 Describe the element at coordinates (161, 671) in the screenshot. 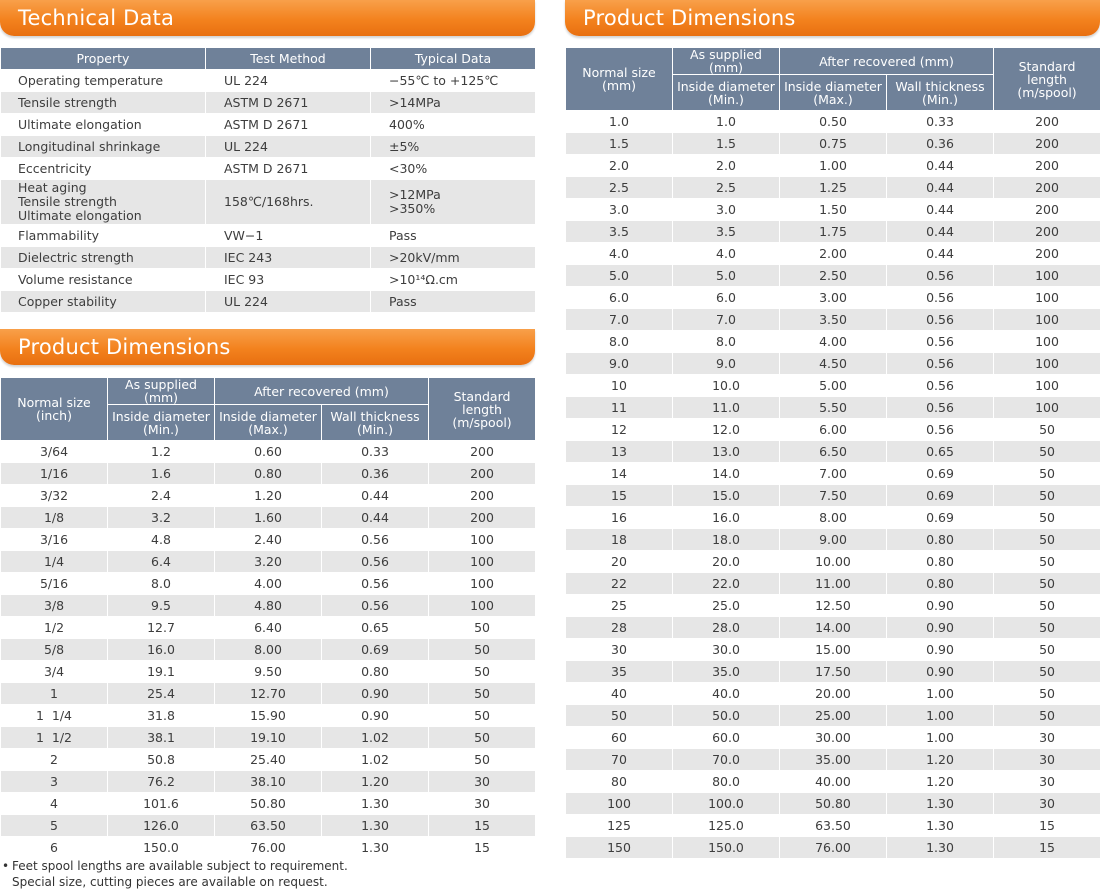

I see `inside-diameter-min-cell: 19.1` at that location.